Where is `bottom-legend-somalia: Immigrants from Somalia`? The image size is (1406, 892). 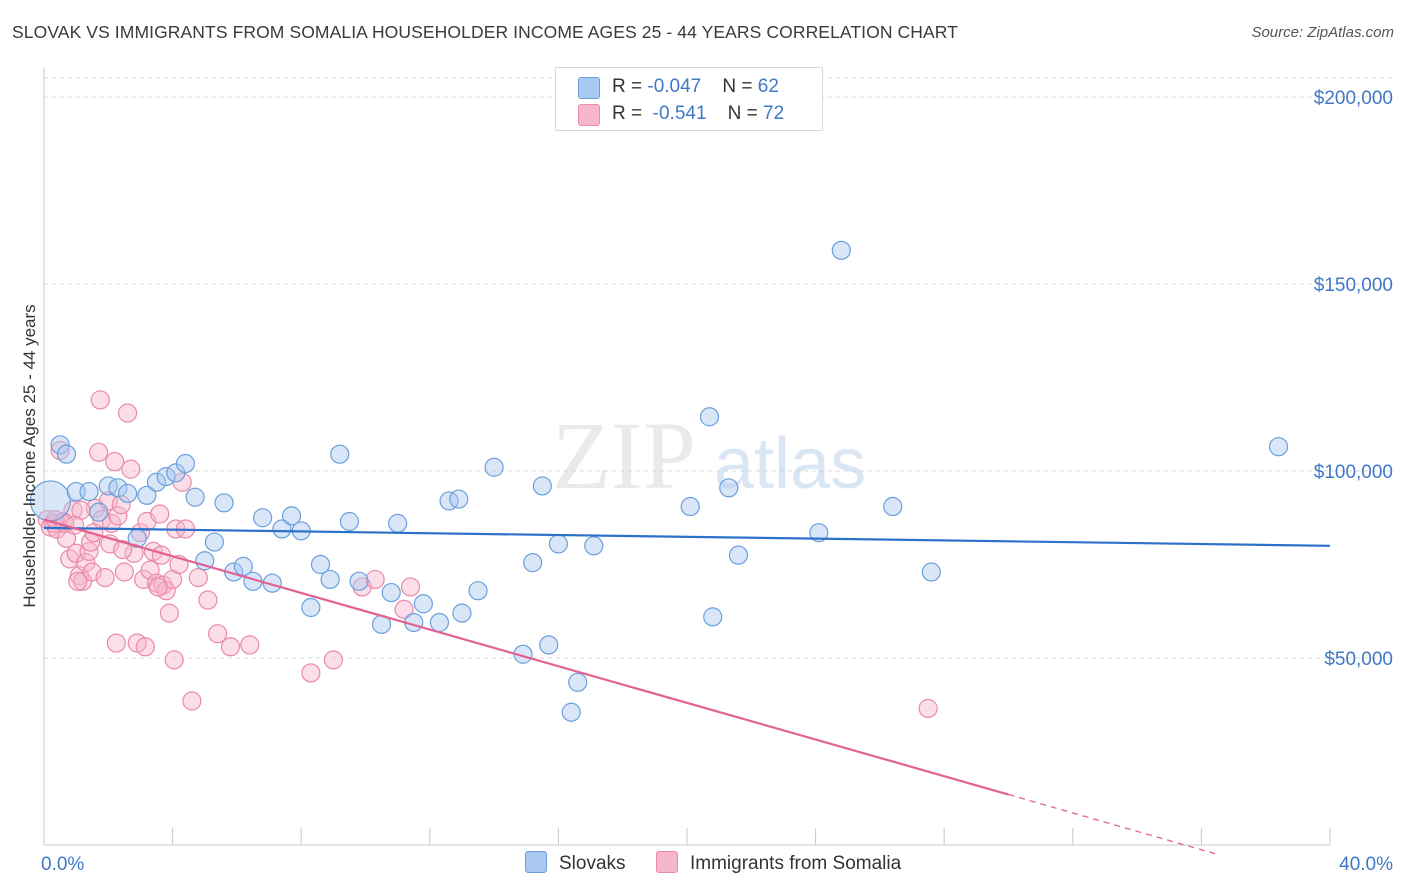 bottom-legend-somalia: Immigrants from Somalia is located at coordinates (778, 863).